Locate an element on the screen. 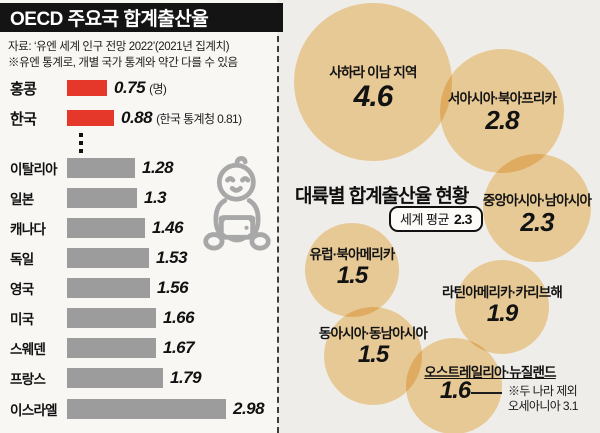 This screenshot has width=600, height=433. bar-value: 1.66 is located at coordinates (179, 317).